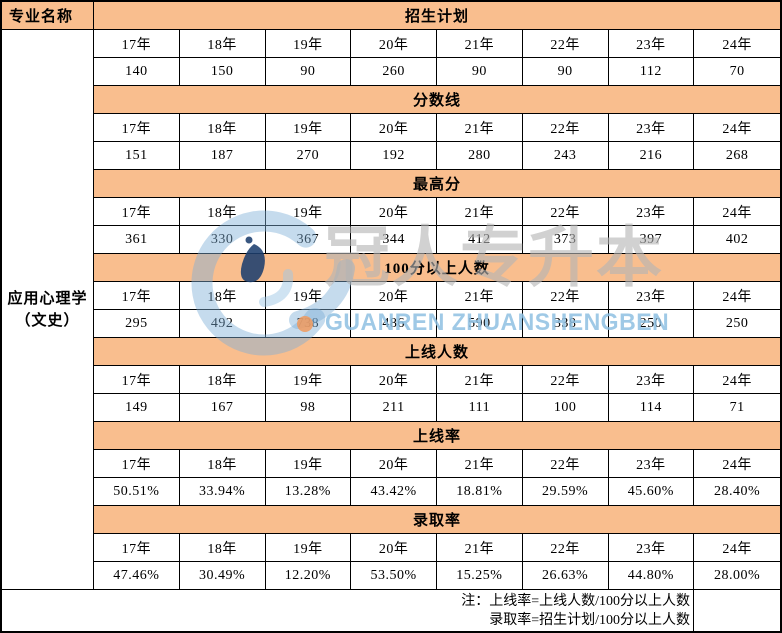 The width and height of the screenshot is (782, 633). What do you see at coordinates (308, 324) in the screenshot?
I see `value-cell: 738` at bounding box center [308, 324].